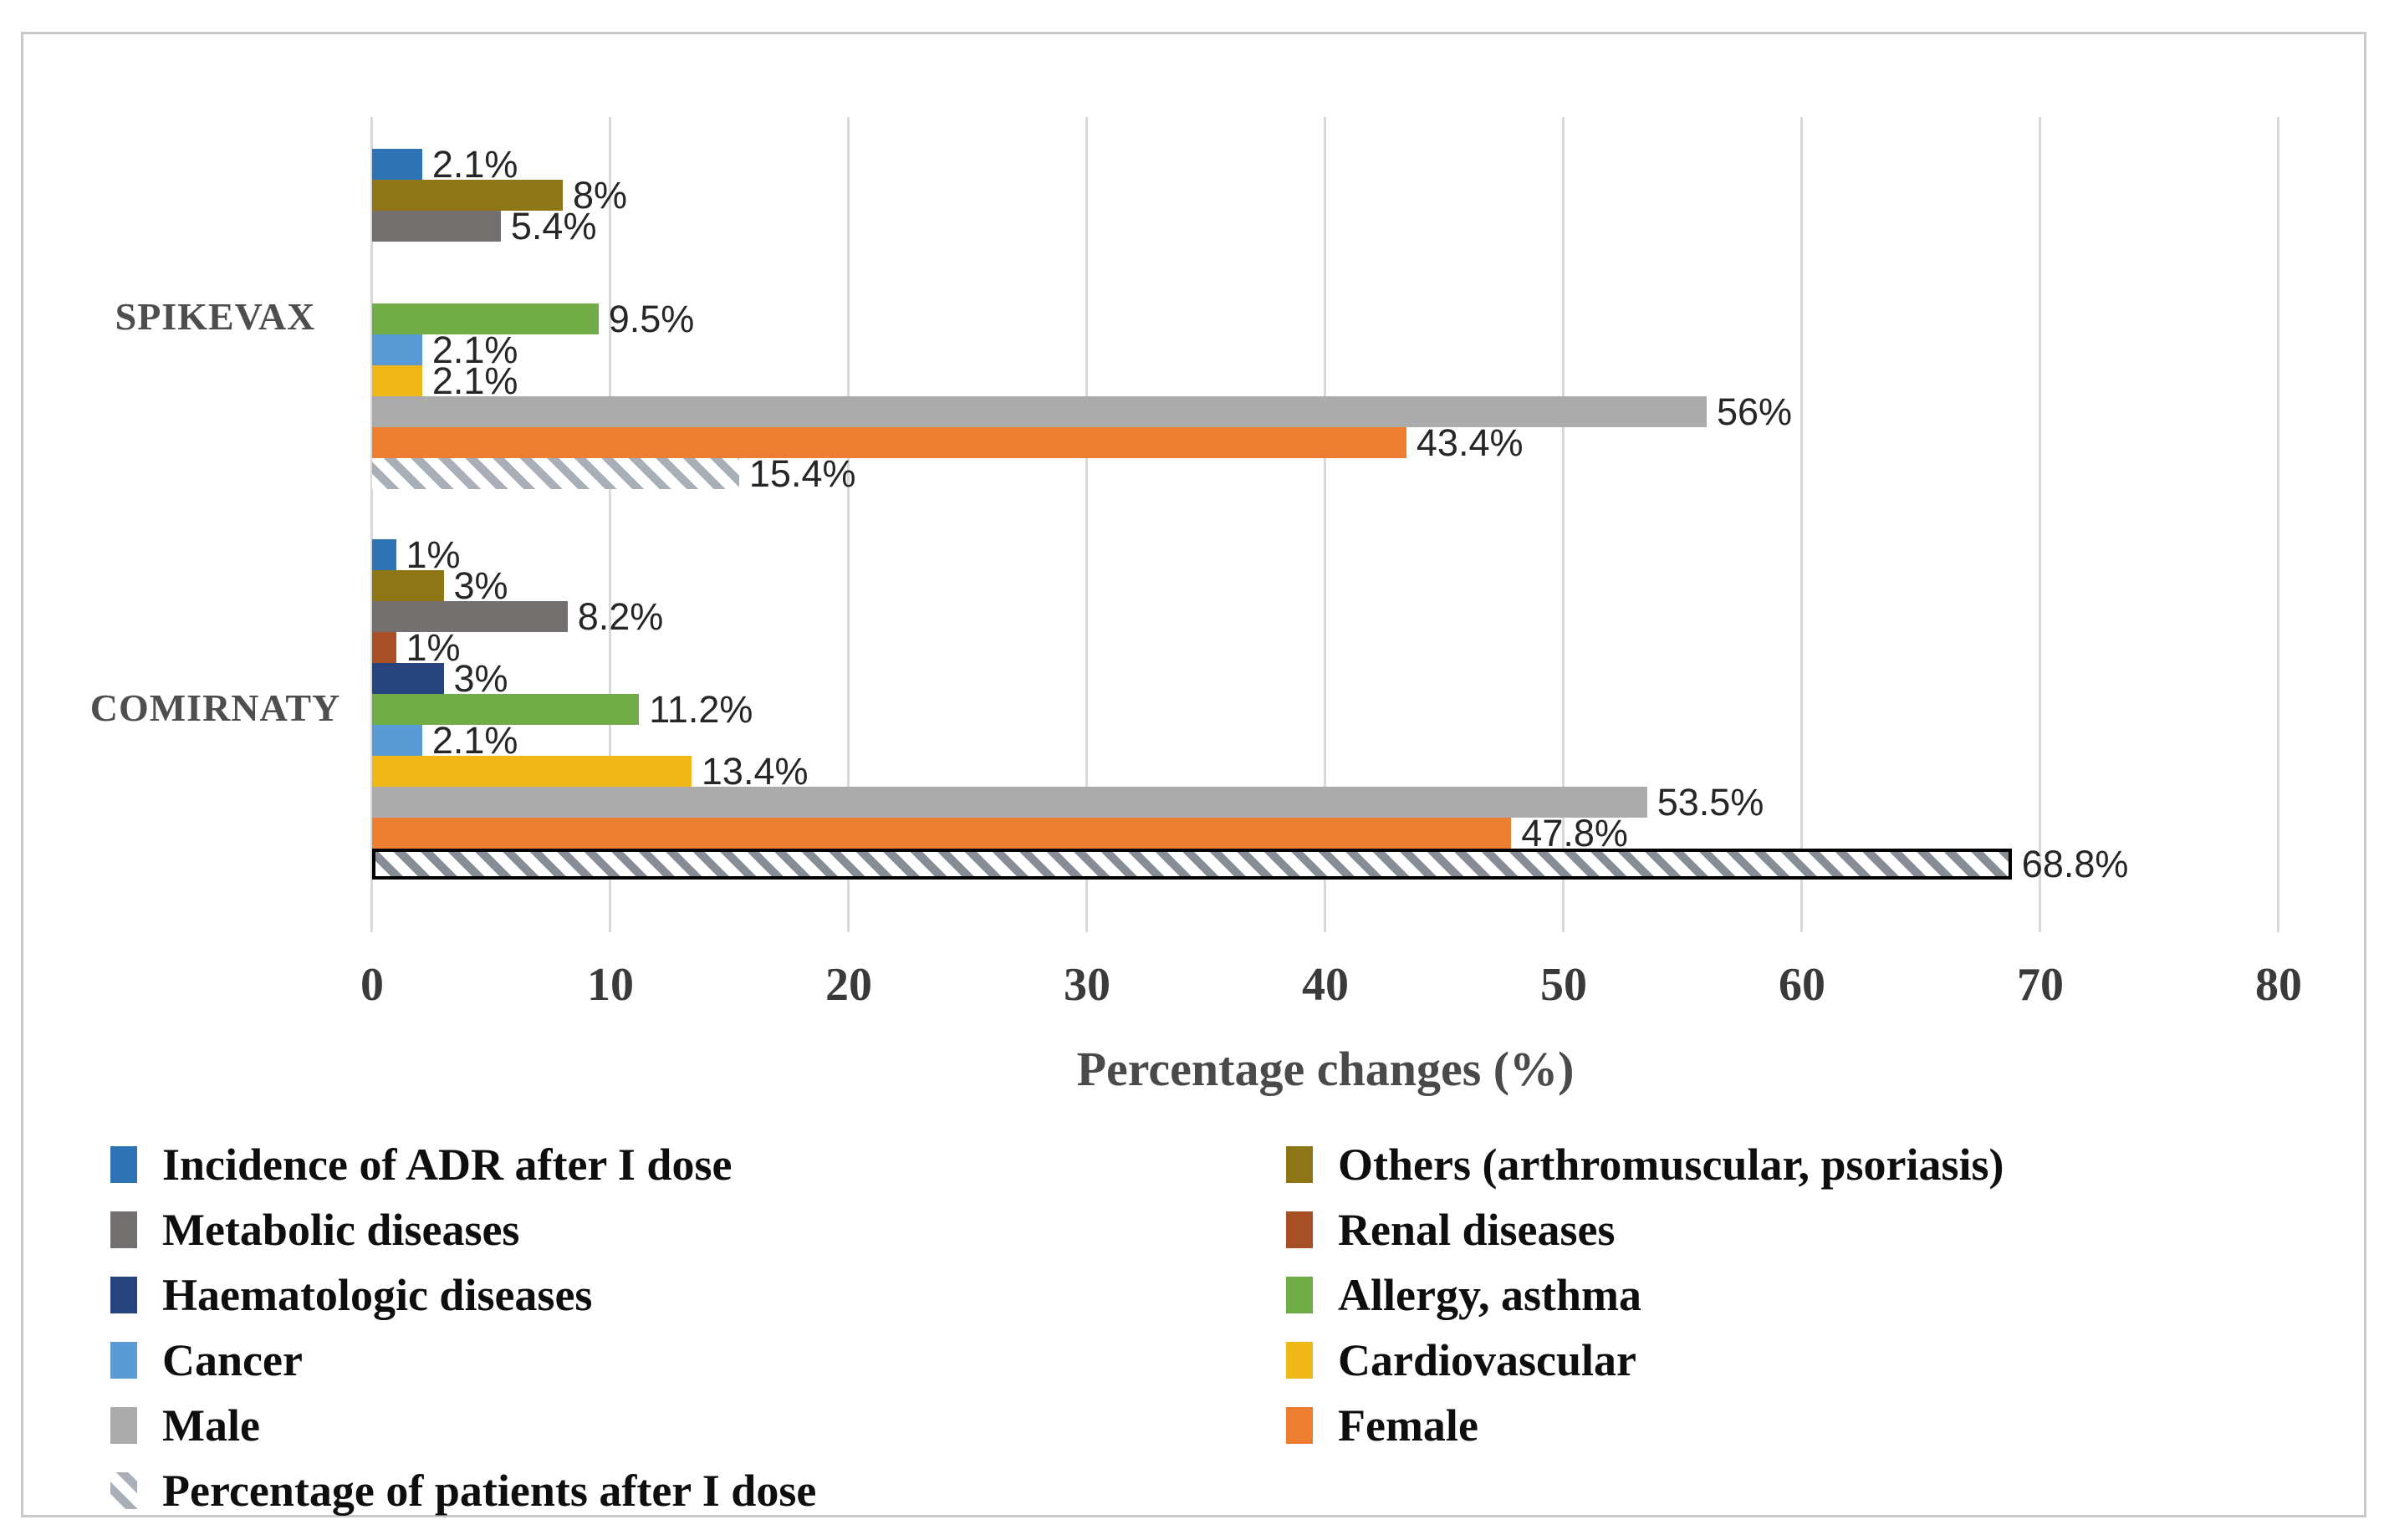  I want to click on legend-item-cancer: Cancer, so click(206, 1360).